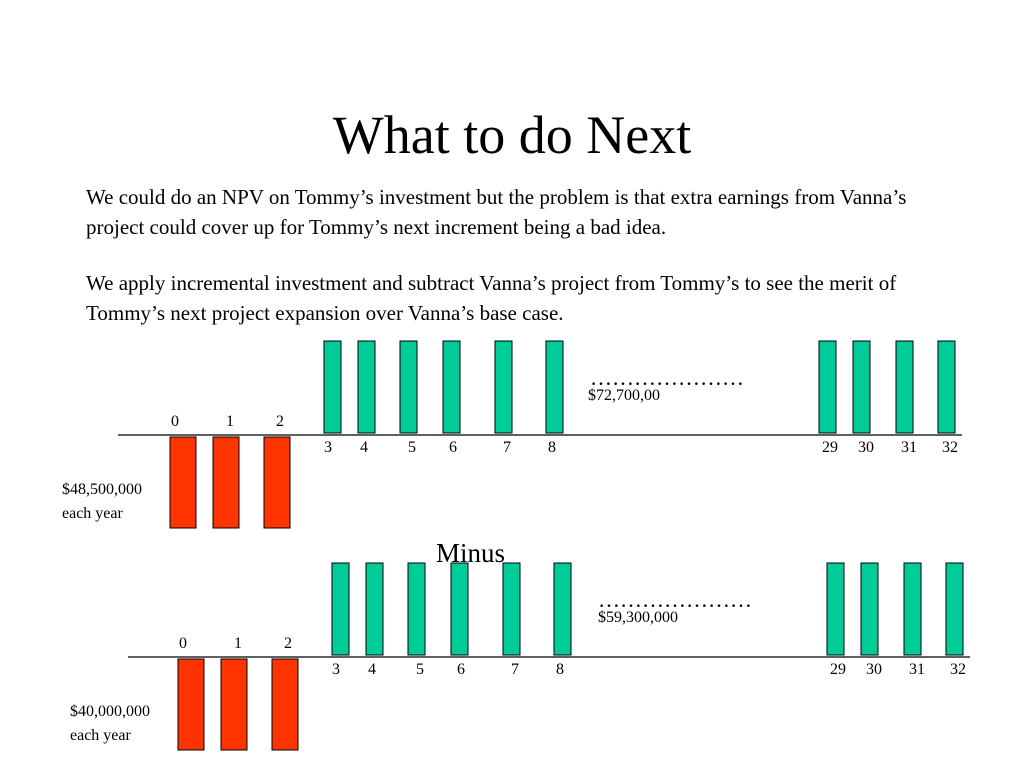 Image resolution: width=1024 pixels, height=768 pixels. I want to click on minus-label: Minus, so click(471, 553).